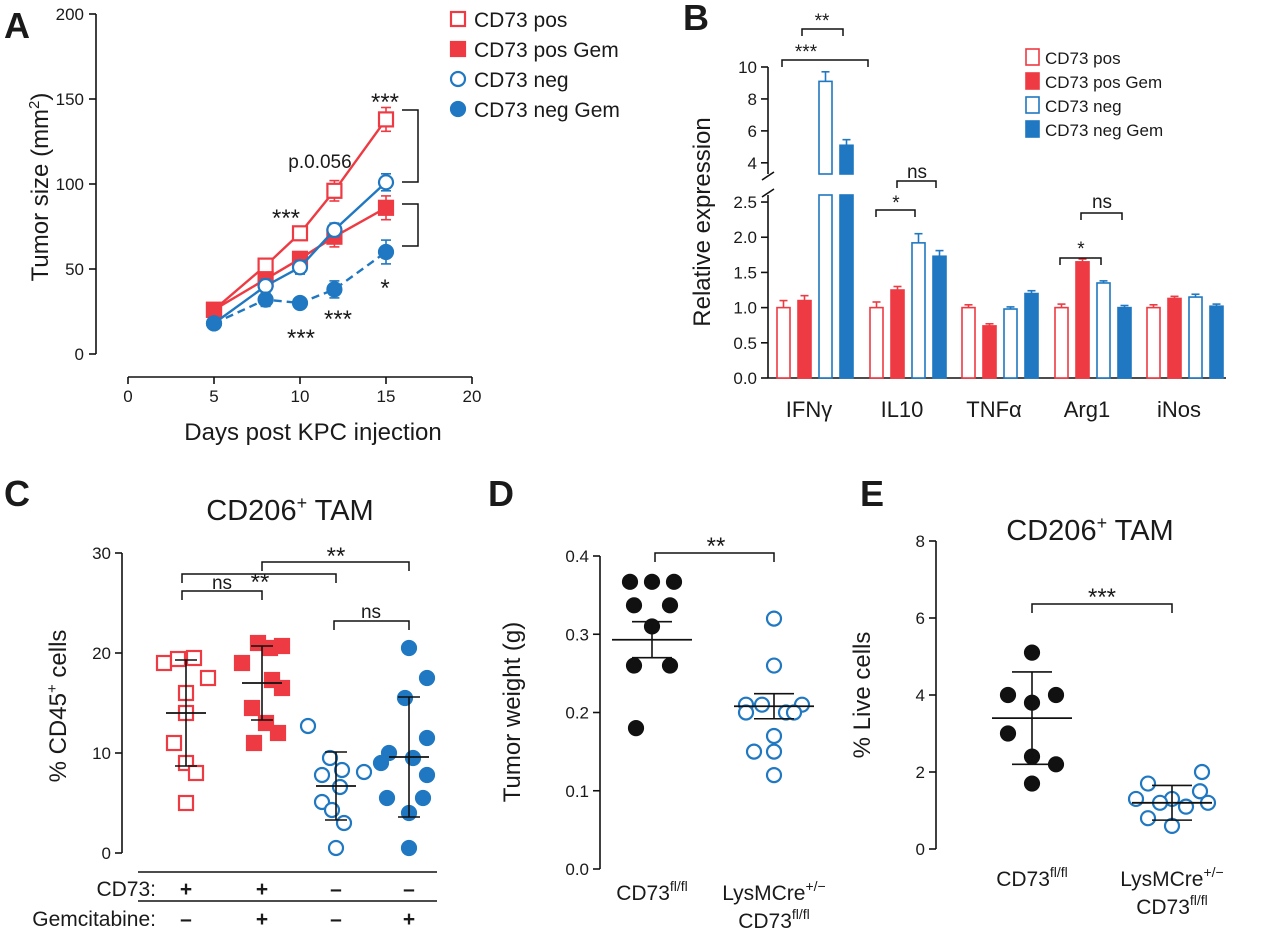 The height and width of the screenshot is (944, 1269). What do you see at coordinates (752, 163) in the screenshot?
I see `panel-b-y-tick-label: 4` at bounding box center [752, 163].